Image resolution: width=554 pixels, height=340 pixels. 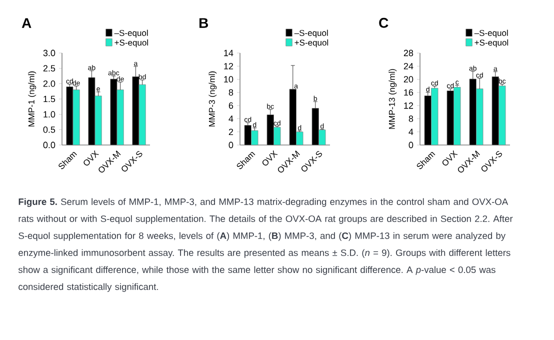 I want to click on y-tick-label: 1.5, so click(x=50, y=99).